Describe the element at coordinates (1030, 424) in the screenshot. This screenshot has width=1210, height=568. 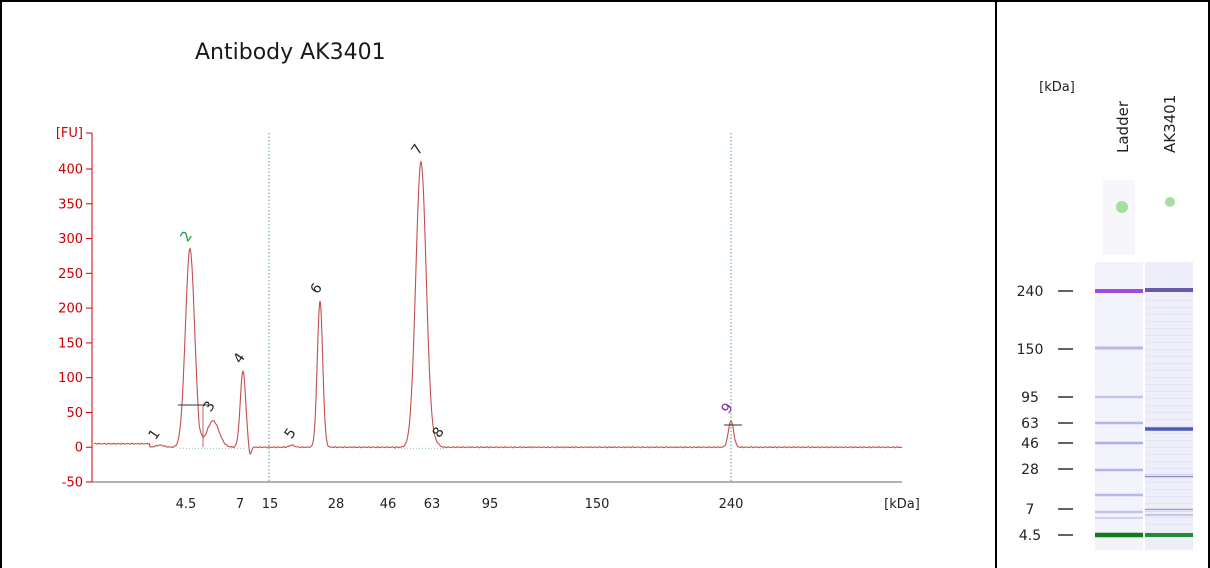
I see `marker-label: 63` at that location.